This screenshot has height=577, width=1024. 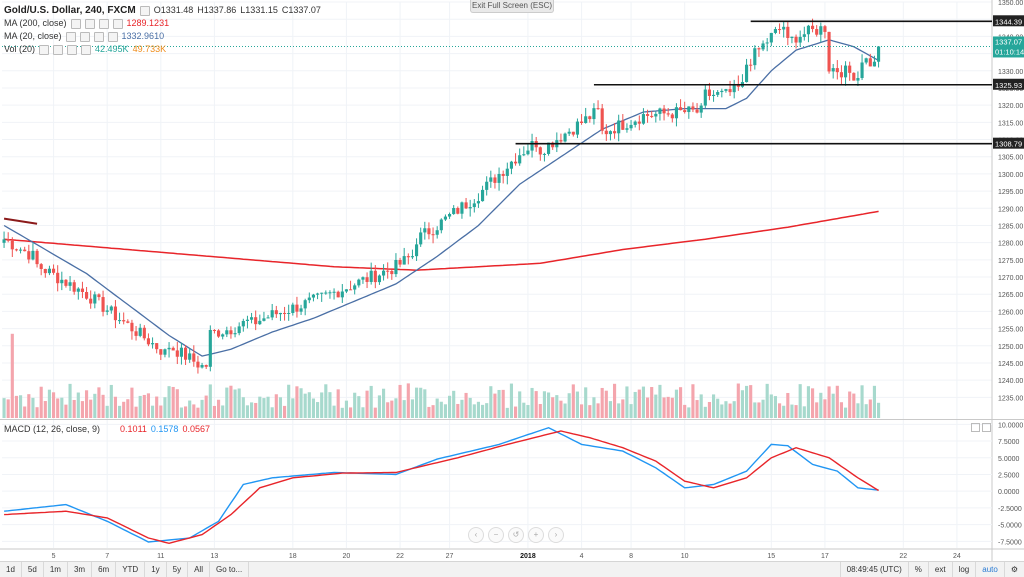 I want to click on trend-line, so click(x=20, y=221).